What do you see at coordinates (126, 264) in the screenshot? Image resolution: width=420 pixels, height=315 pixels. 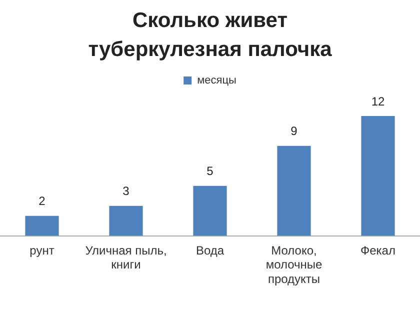 I see `category-label: книги` at bounding box center [126, 264].